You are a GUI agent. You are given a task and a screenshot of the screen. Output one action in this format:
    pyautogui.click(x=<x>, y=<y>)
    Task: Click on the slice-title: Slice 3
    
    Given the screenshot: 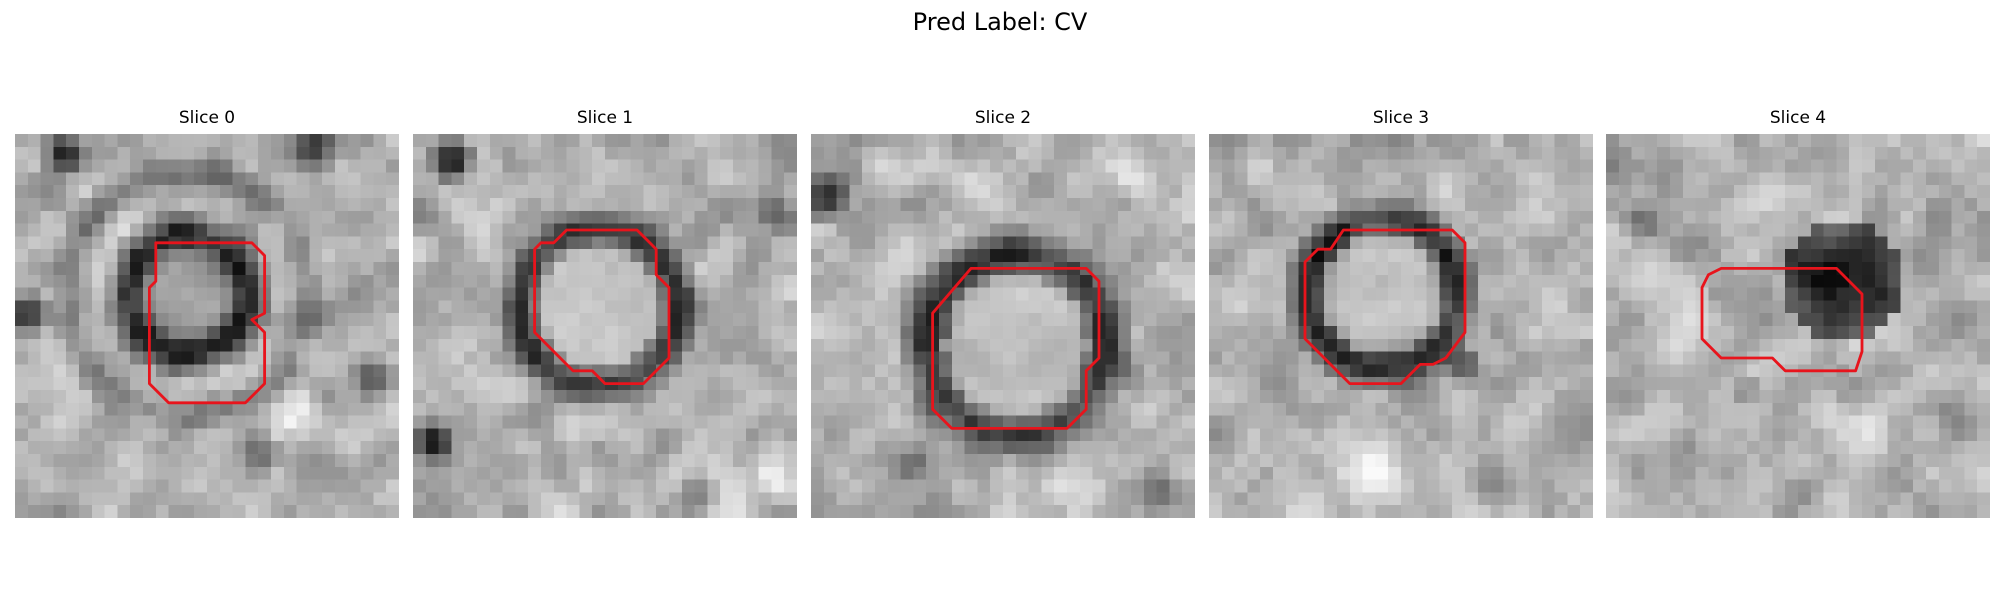 What is the action you would take?
    pyautogui.click(x=1401, y=118)
    